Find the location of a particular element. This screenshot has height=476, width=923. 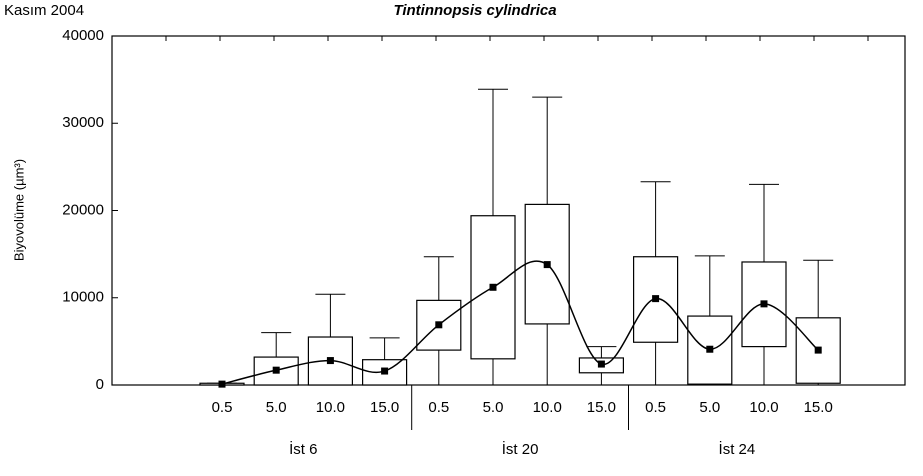

chart-subtitle: Kasım 2004 is located at coordinates (44, 10).